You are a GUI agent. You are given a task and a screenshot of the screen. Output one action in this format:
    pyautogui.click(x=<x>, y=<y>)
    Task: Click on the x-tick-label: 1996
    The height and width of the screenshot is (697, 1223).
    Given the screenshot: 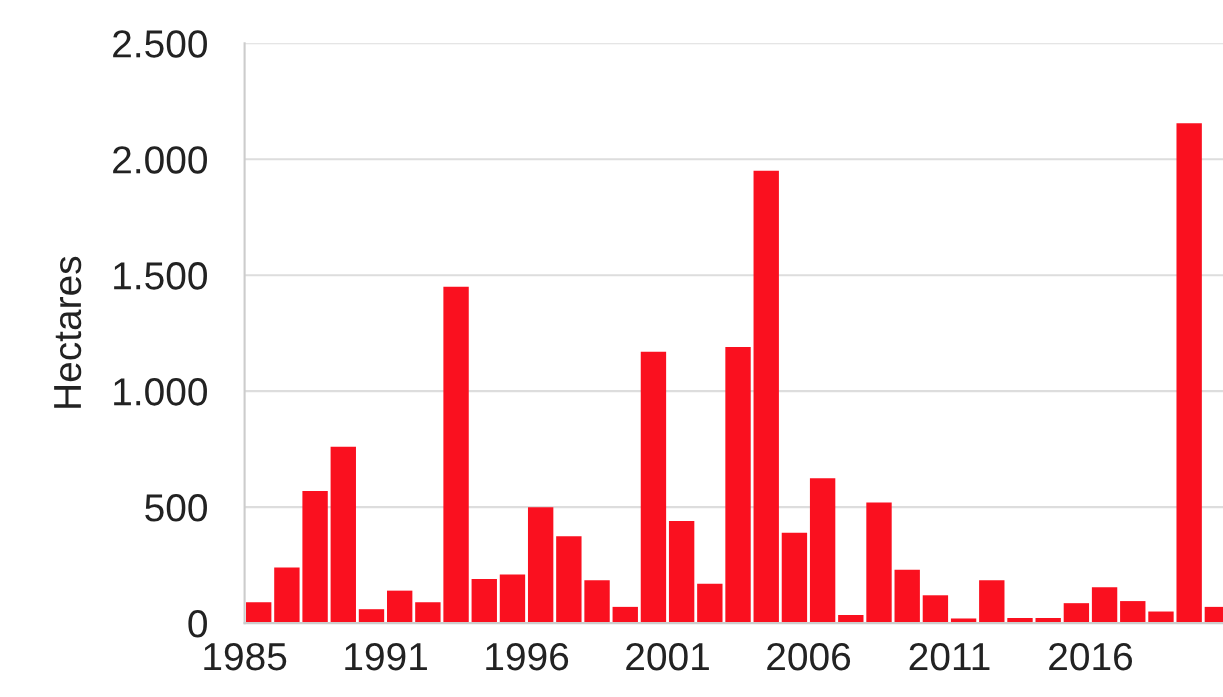 What is the action you would take?
    pyautogui.click(x=527, y=656)
    